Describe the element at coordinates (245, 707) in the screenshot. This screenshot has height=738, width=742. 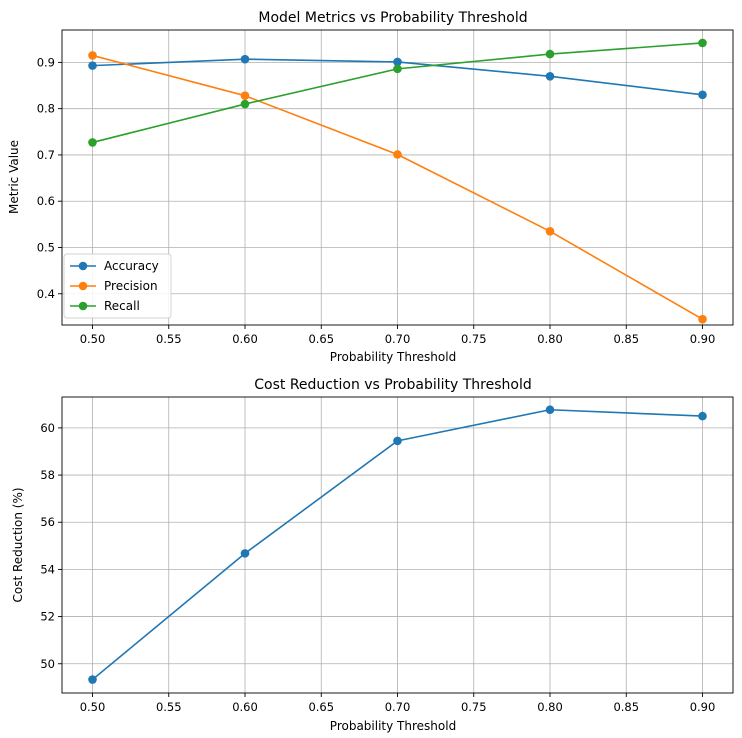
I see `cost-reduction-chart-x-tick-label: 0.60` at that location.